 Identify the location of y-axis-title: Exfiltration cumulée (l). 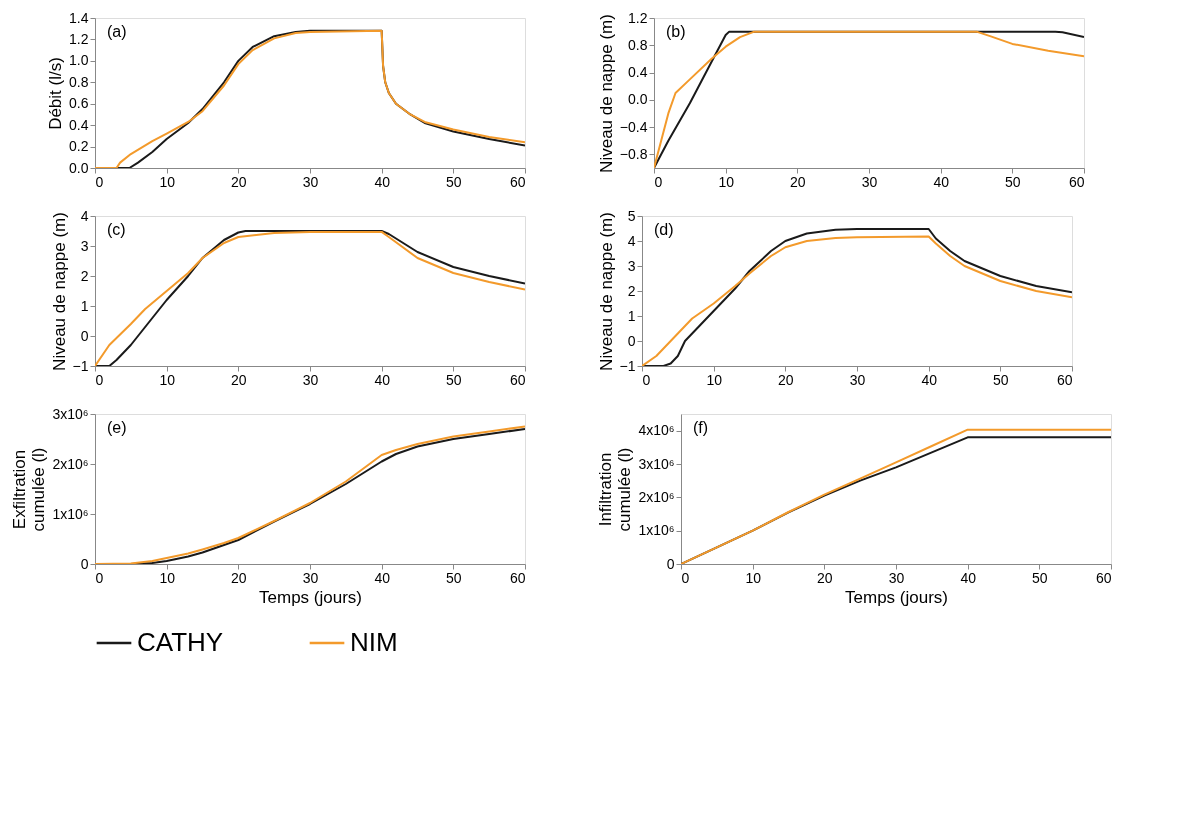
(29, 489).